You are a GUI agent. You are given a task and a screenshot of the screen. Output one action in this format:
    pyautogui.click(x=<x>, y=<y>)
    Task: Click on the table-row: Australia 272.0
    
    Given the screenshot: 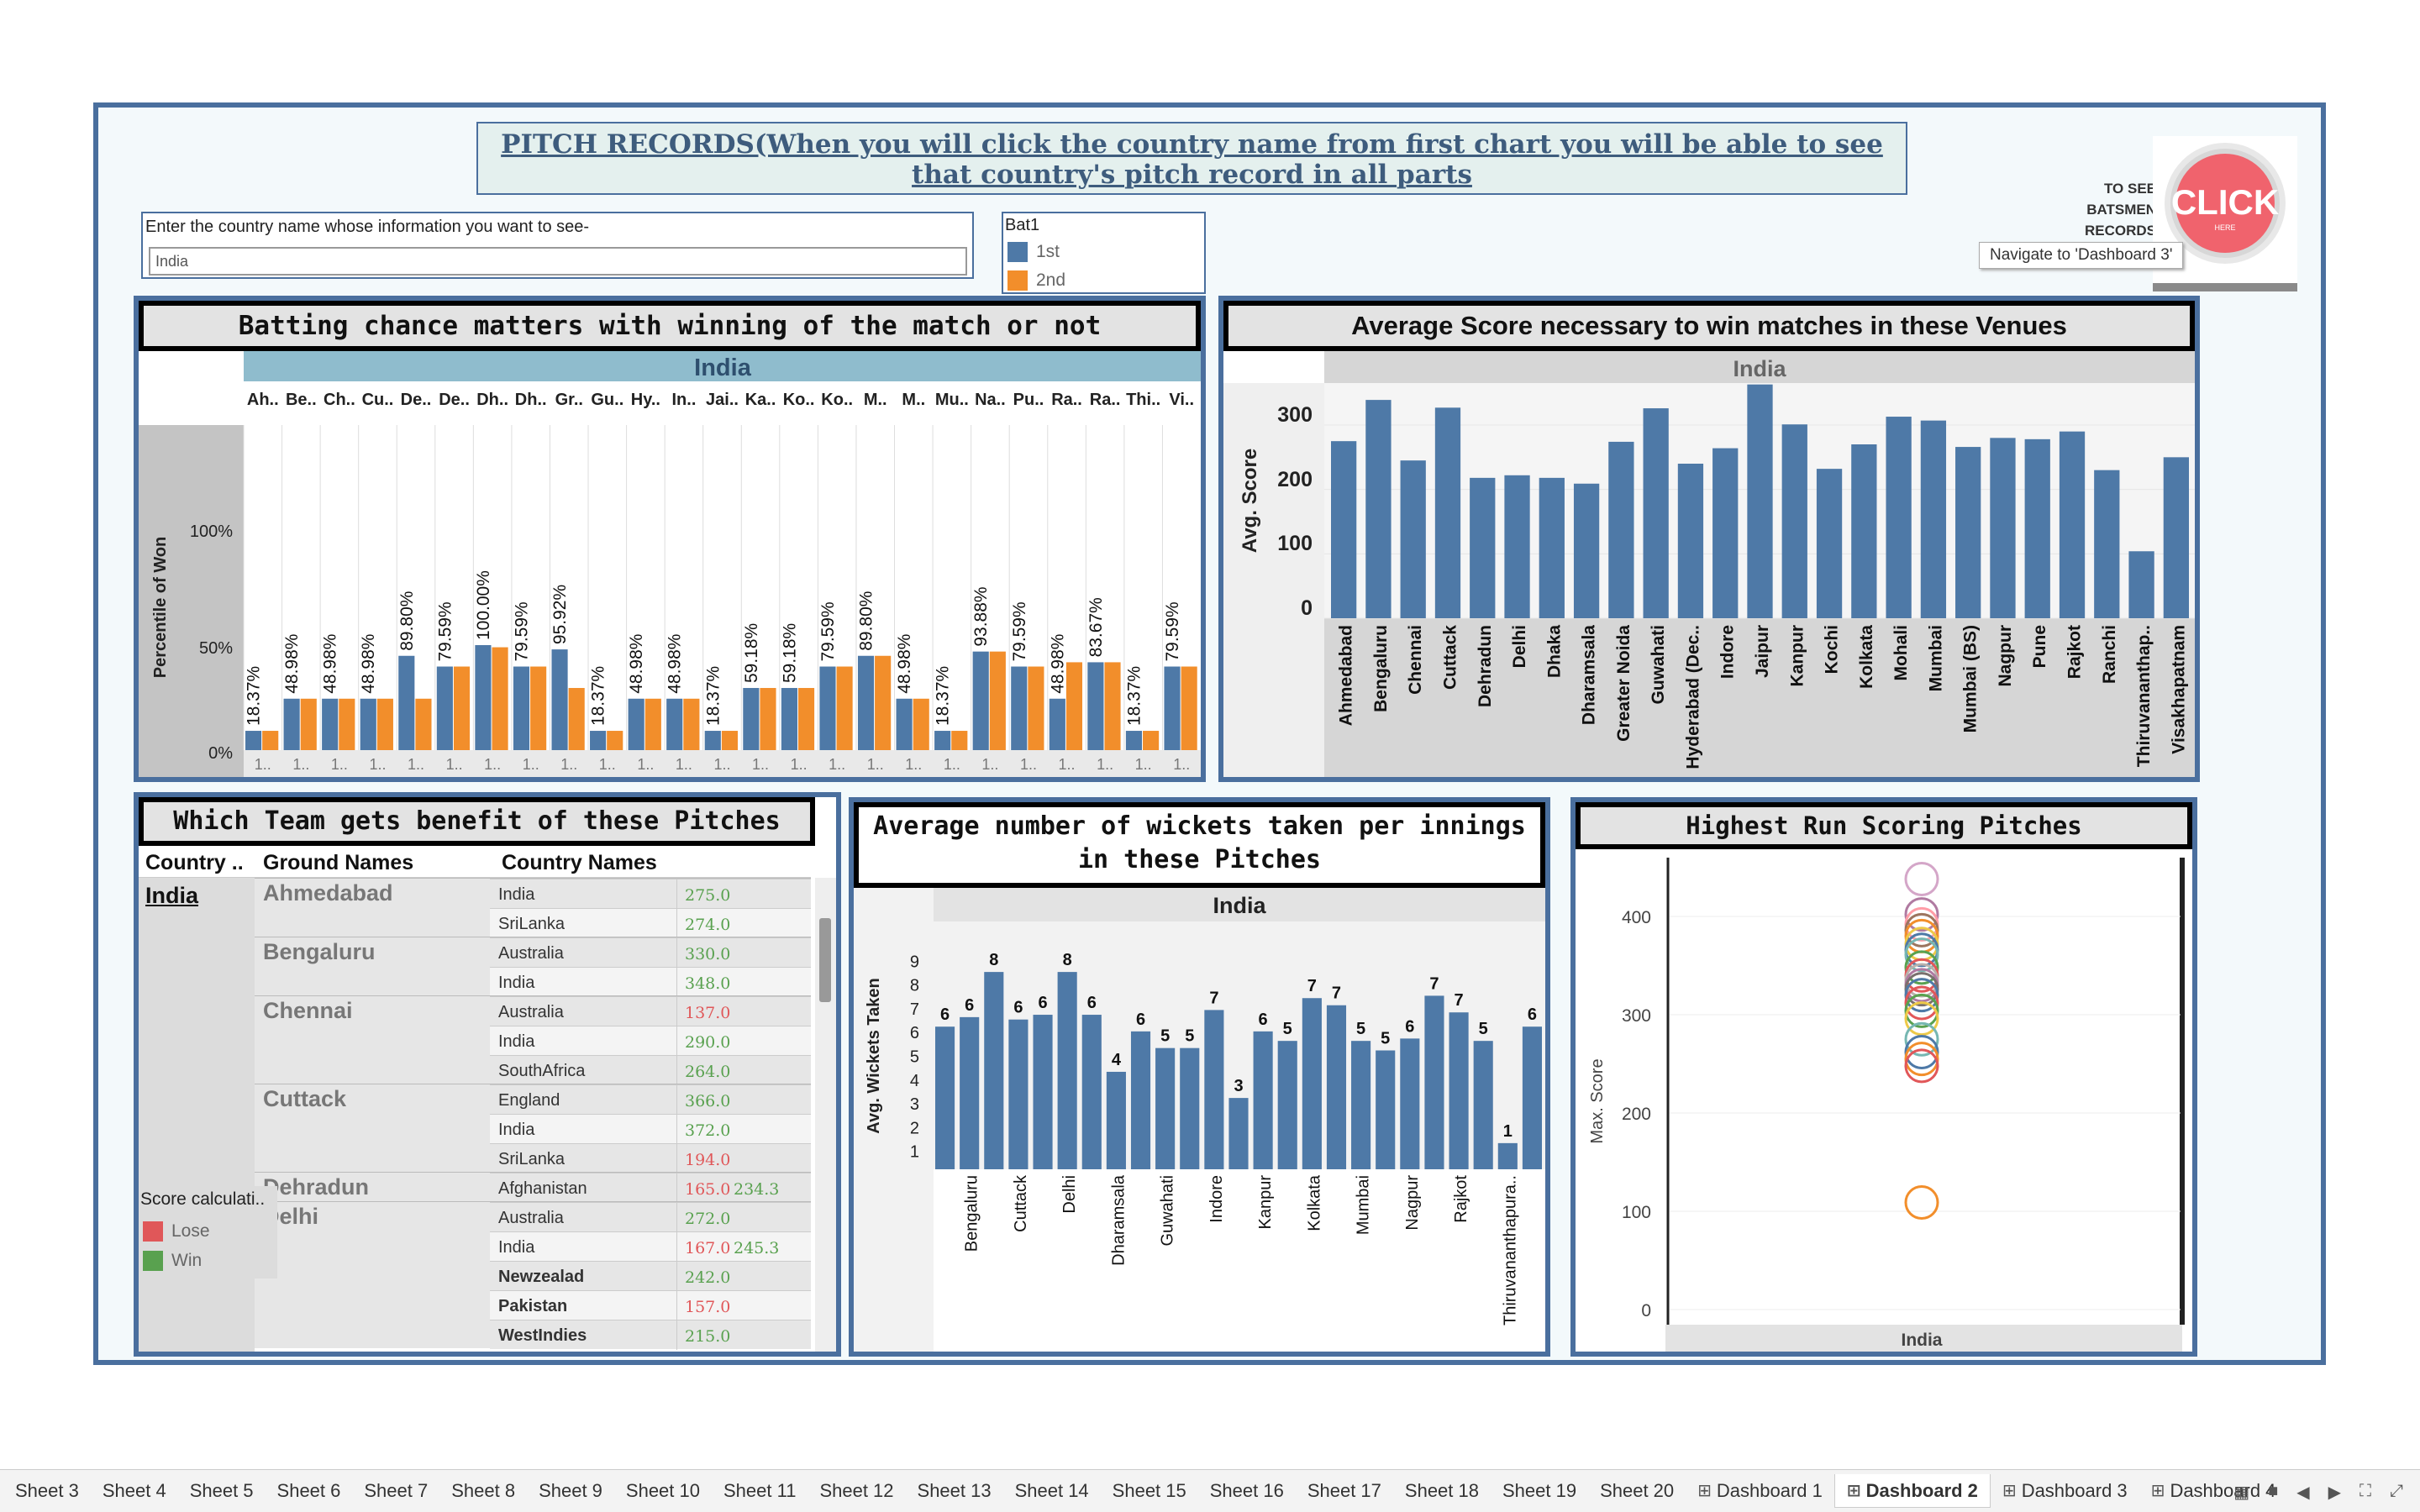 What is the action you would take?
    pyautogui.click(x=650, y=1217)
    